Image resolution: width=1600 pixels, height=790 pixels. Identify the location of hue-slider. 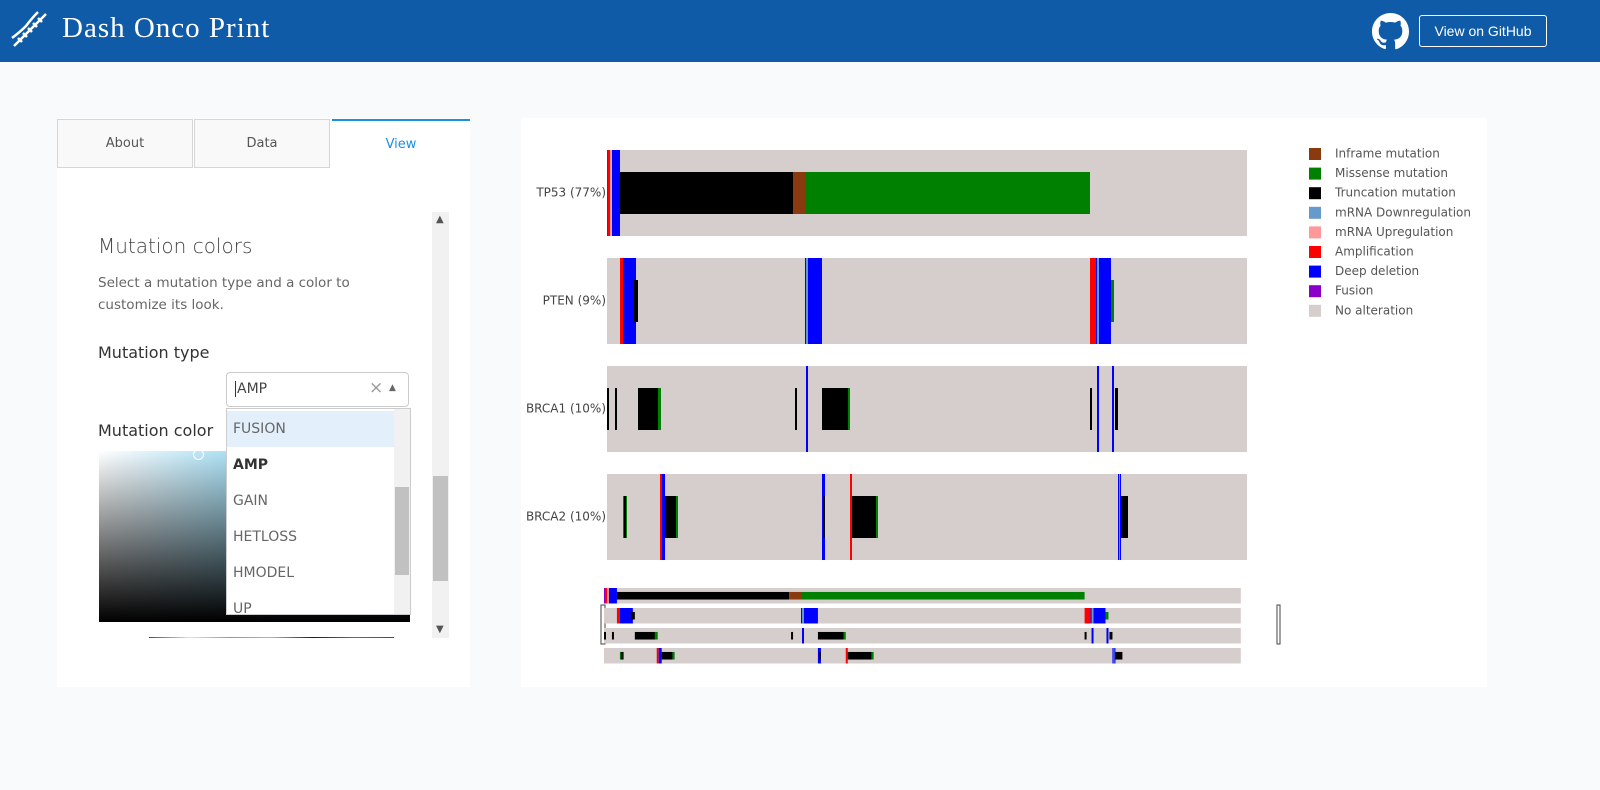
(271, 637).